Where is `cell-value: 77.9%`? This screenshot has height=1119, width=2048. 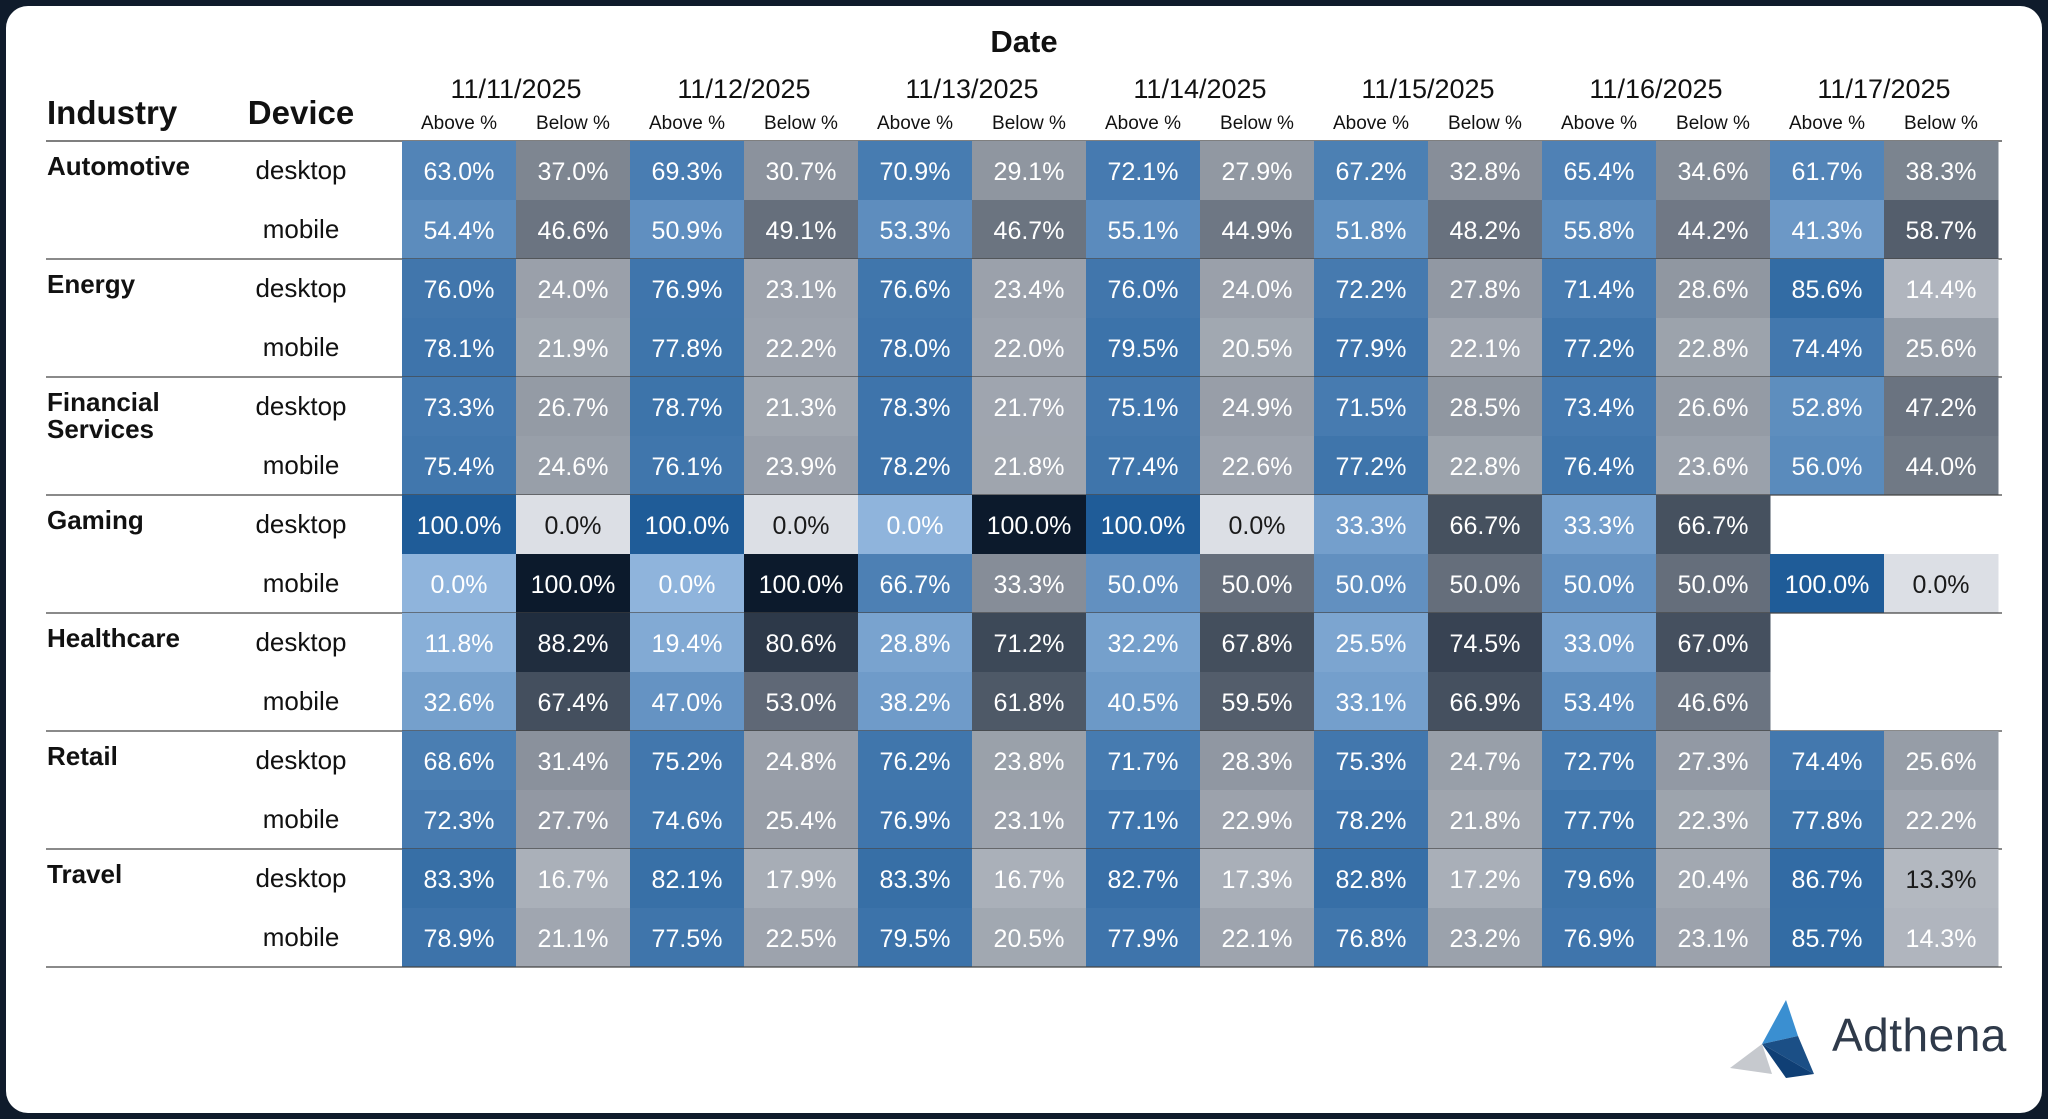 cell-value: 77.9% is located at coordinates (1371, 349).